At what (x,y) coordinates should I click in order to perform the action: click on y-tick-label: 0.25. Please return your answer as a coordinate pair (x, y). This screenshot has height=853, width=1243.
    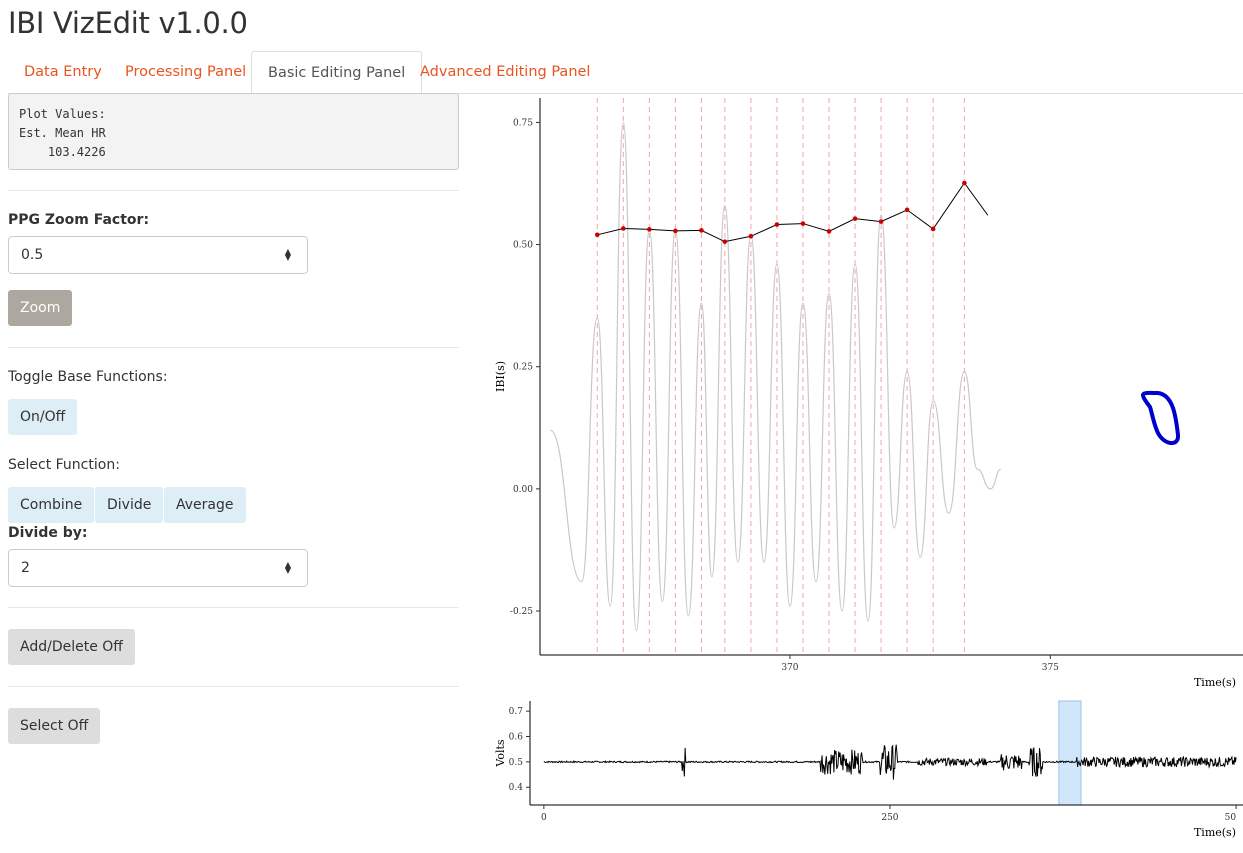
    Looking at the image, I should click on (523, 368).